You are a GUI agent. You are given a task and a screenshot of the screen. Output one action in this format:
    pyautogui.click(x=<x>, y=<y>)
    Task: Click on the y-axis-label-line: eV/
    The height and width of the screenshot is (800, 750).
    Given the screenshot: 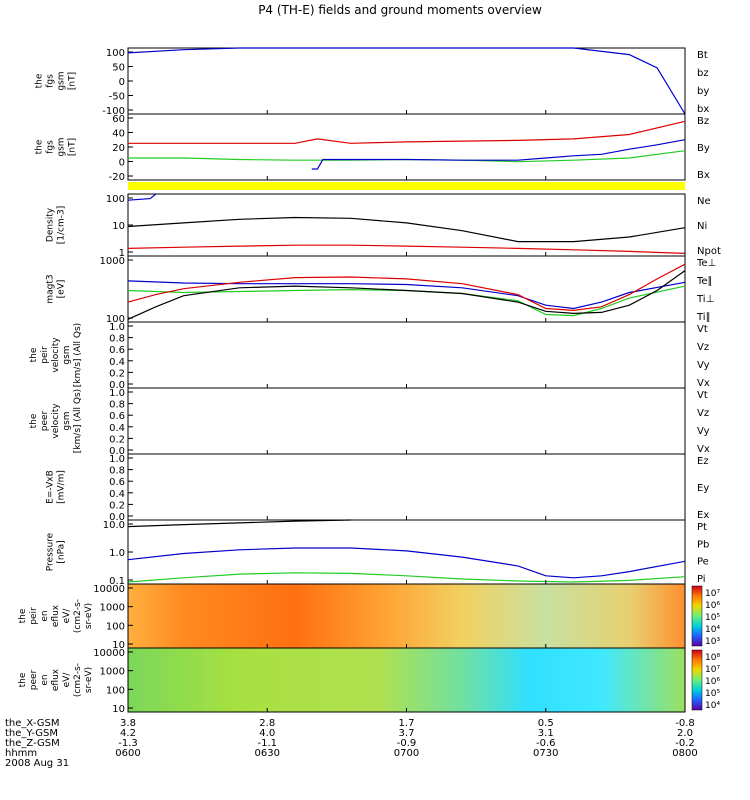 What is the action you would take?
    pyautogui.click(x=67, y=680)
    